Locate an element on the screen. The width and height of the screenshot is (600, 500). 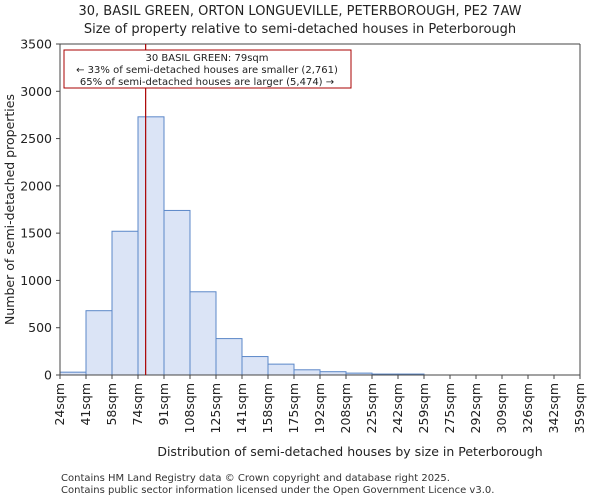
bar-91sqm is located at coordinates (177, 292).